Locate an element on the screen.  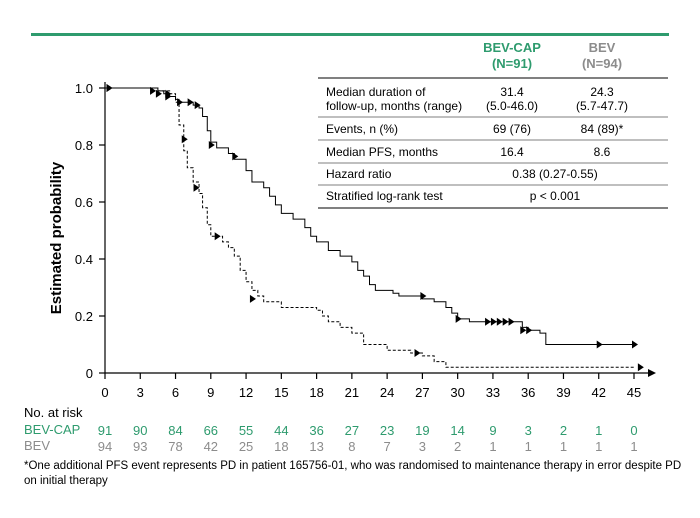
row-followup-bevcap-2: (5.0-46.0) is located at coordinates (512, 106).